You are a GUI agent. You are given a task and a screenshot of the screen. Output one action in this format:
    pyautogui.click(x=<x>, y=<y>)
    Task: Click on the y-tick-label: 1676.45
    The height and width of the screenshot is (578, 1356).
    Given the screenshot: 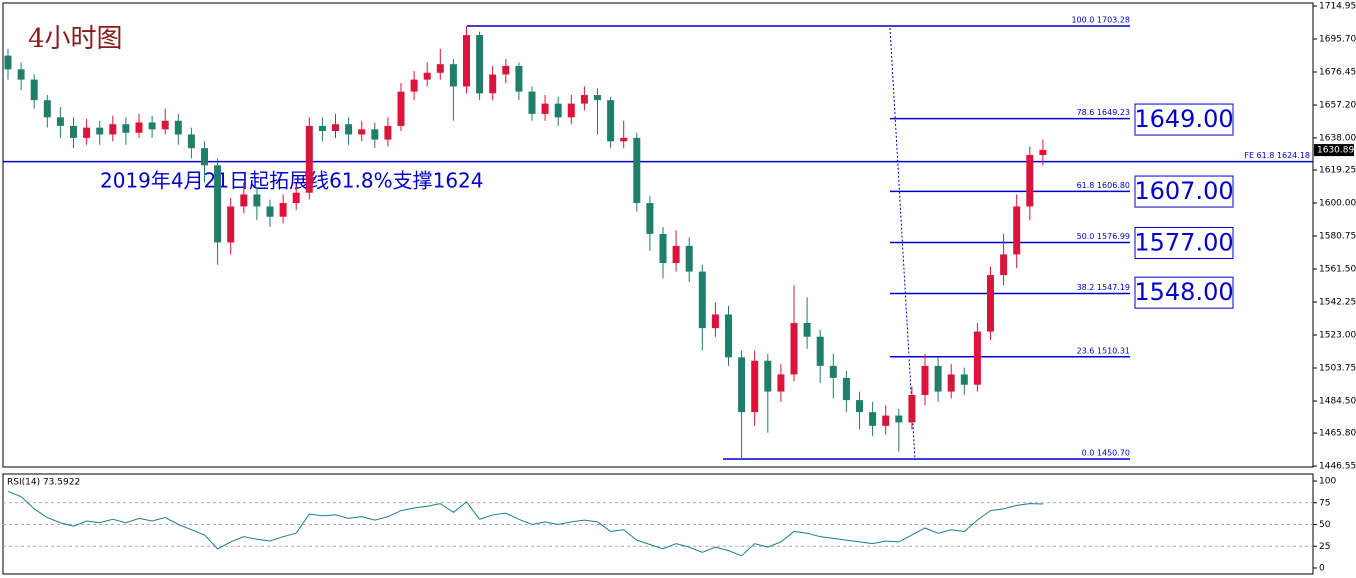 What is the action you would take?
    pyautogui.click(x=1337, y=72)
    